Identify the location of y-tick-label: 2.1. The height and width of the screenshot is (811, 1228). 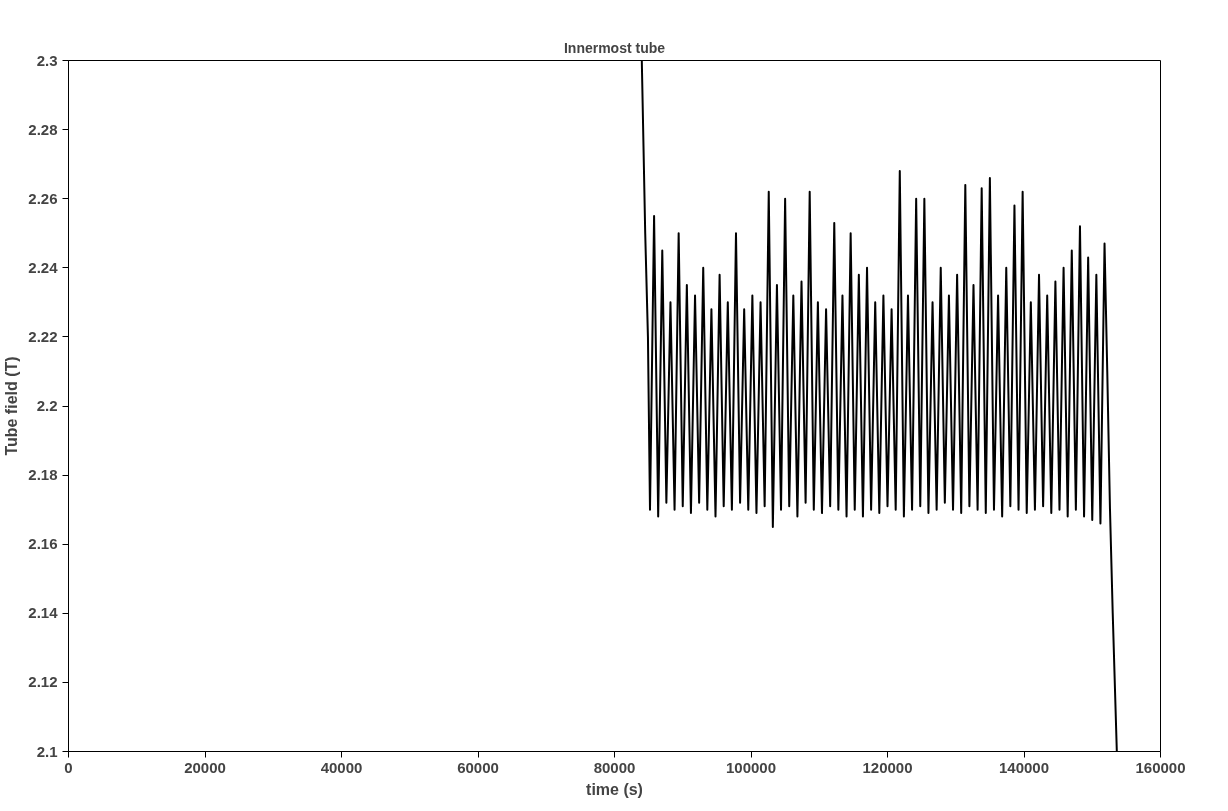
(47, 751).